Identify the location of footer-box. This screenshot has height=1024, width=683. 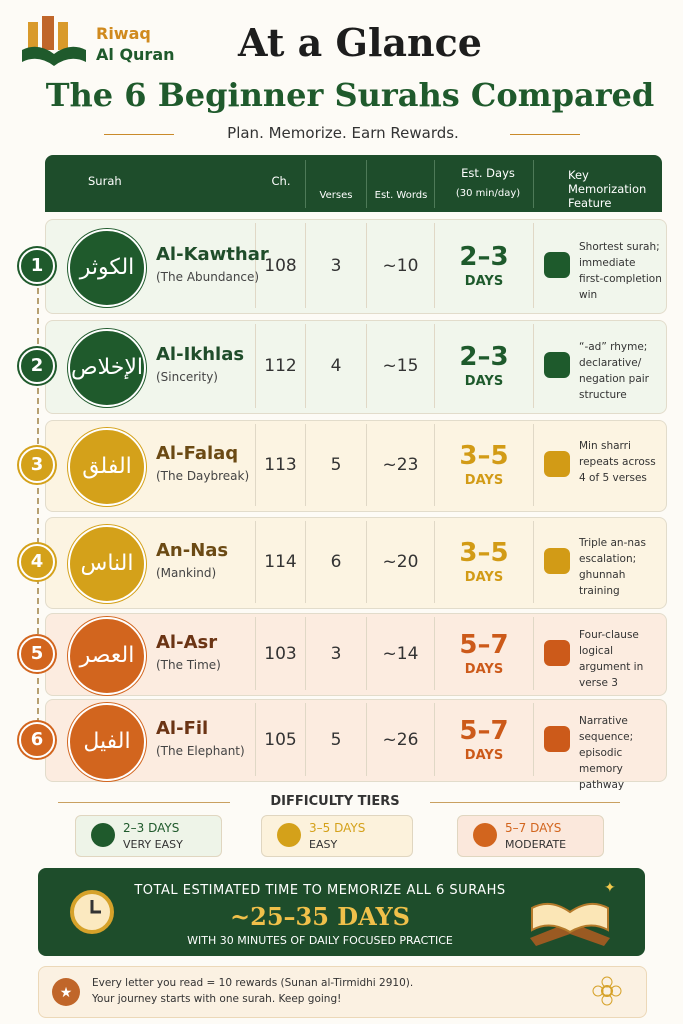
(342, 992).